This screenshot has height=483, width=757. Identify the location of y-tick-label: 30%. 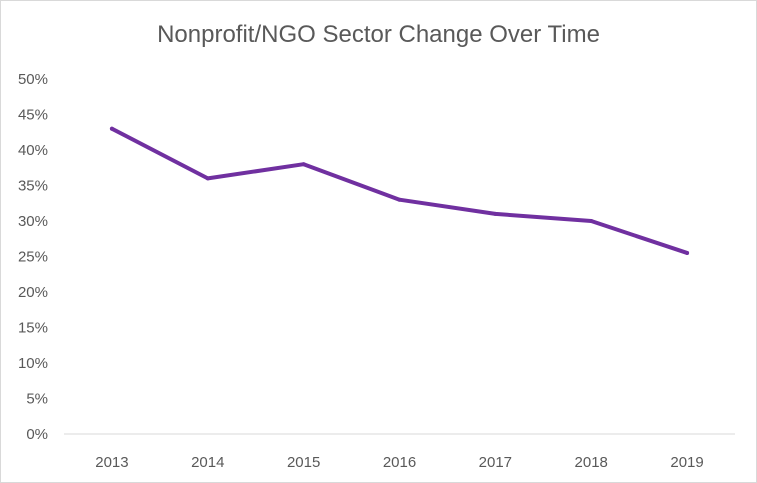
(33, 221).